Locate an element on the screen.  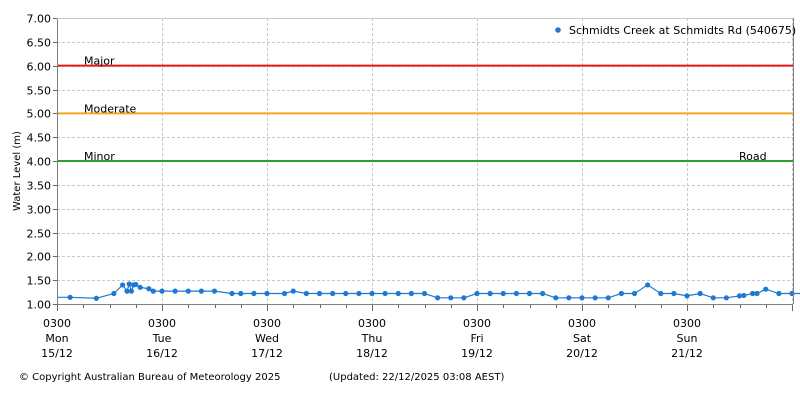
svg-text: Mon is located at coordinates (56, 338).